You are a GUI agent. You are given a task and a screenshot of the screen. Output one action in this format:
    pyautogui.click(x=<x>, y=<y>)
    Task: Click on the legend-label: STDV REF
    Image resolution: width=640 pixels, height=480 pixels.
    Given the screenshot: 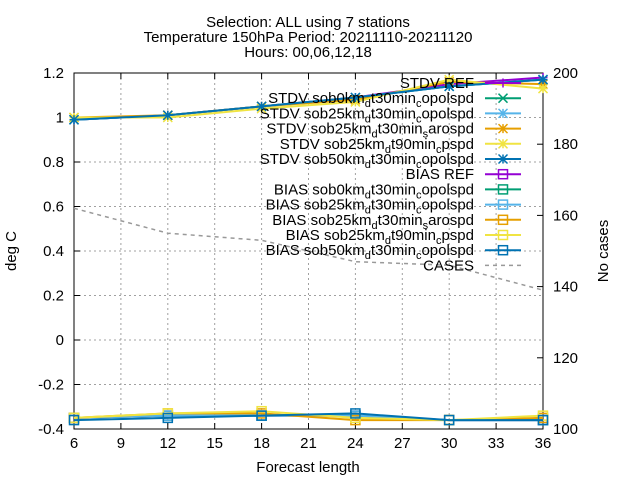 What is the action you would take?
    pyautogui.click(x=437, y=83)
    